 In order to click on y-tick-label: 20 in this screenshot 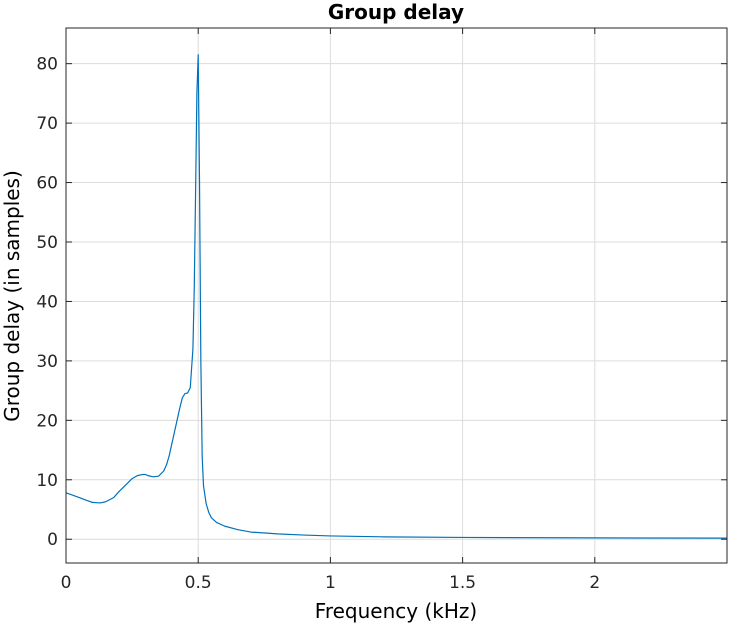, I will do `click(47, 421)`.